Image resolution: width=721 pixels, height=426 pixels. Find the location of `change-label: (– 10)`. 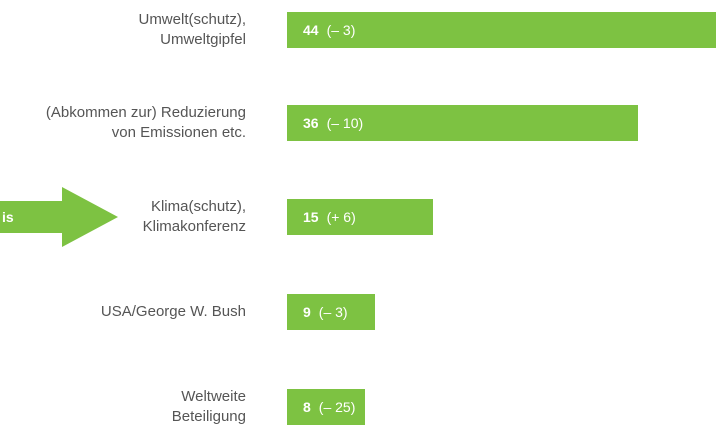

change-label: (– 10) is located at coordinates (345, 123).